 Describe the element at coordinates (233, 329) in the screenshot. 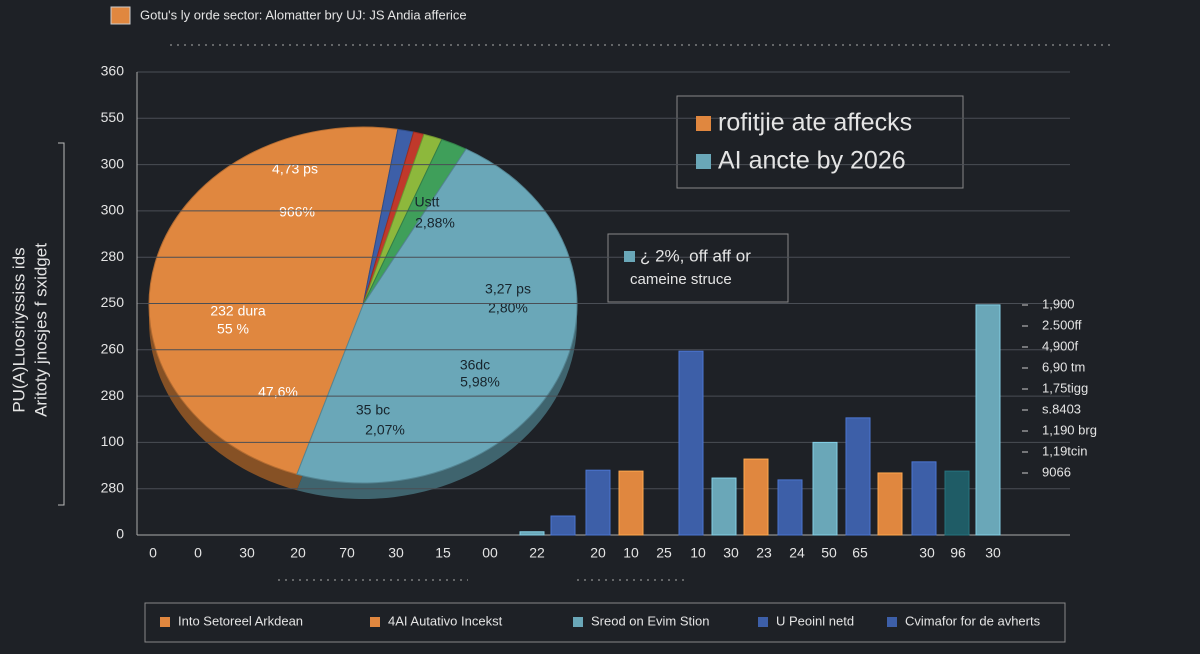

I see `pie-annotation: 55 %` at that location.